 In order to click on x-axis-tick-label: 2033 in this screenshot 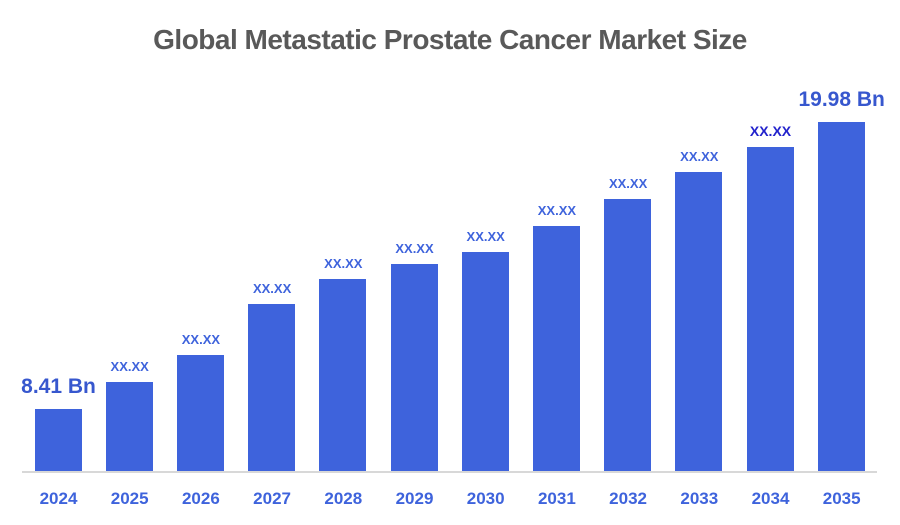, I will do `click(699, 498)`.